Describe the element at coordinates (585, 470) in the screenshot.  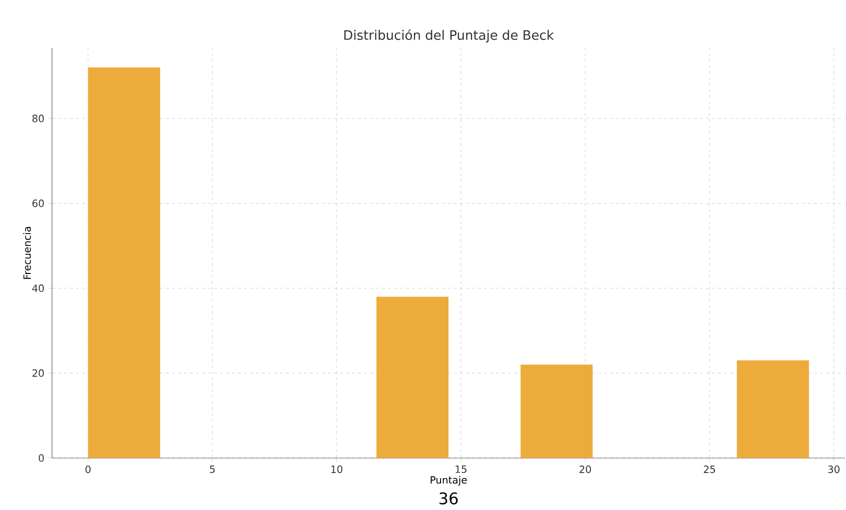
I see `x-tick-label: 20` at that location.